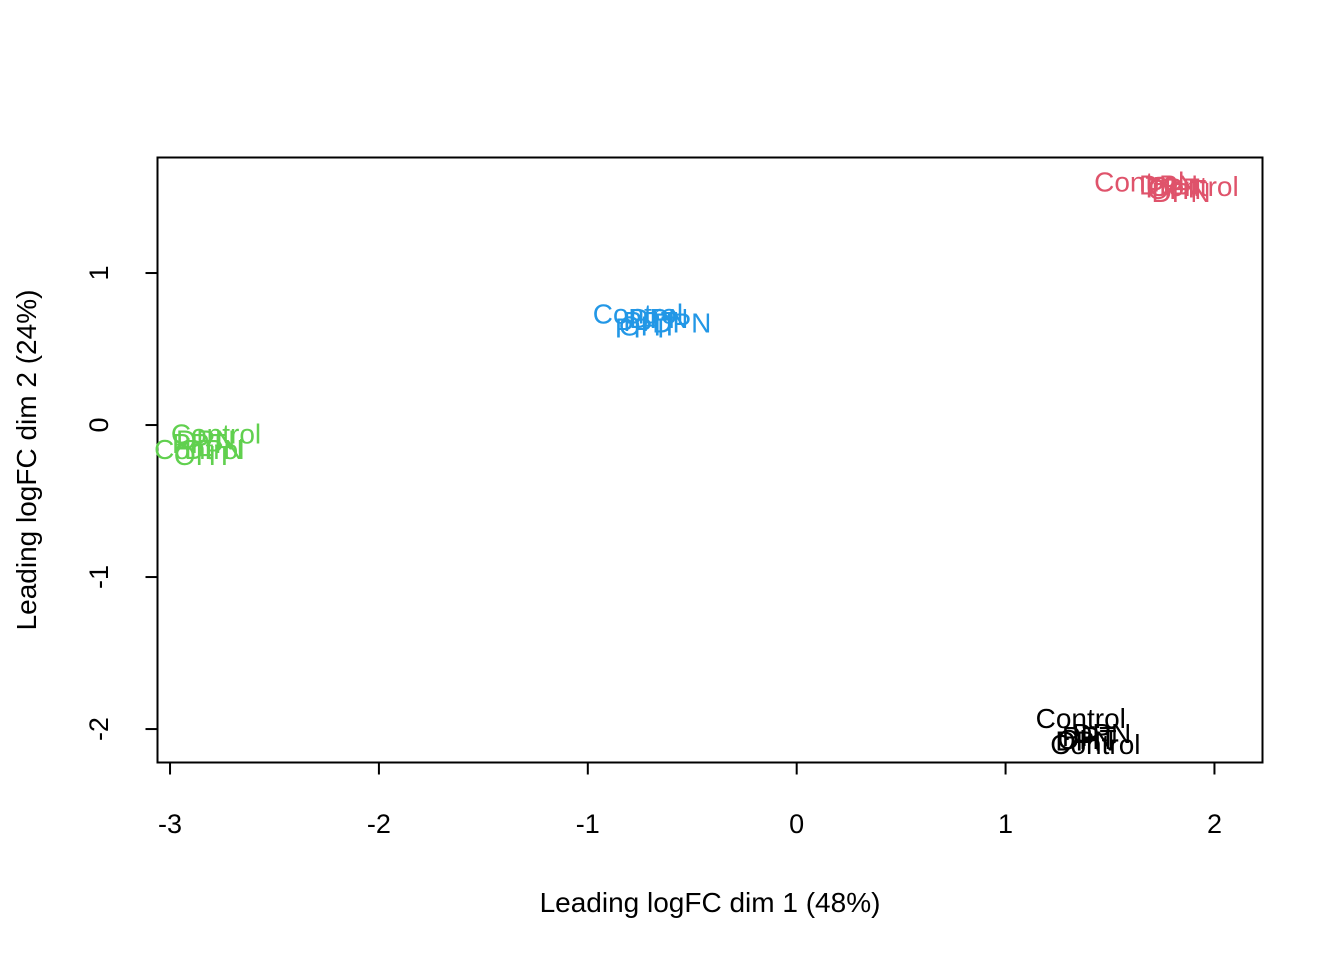 The width and height of the screenshot is (1344, 960). What do you see at coordinates (1214, 824) in the screenshot?
I see `x-tick-label: 2` at bounding box center [1214, 824].